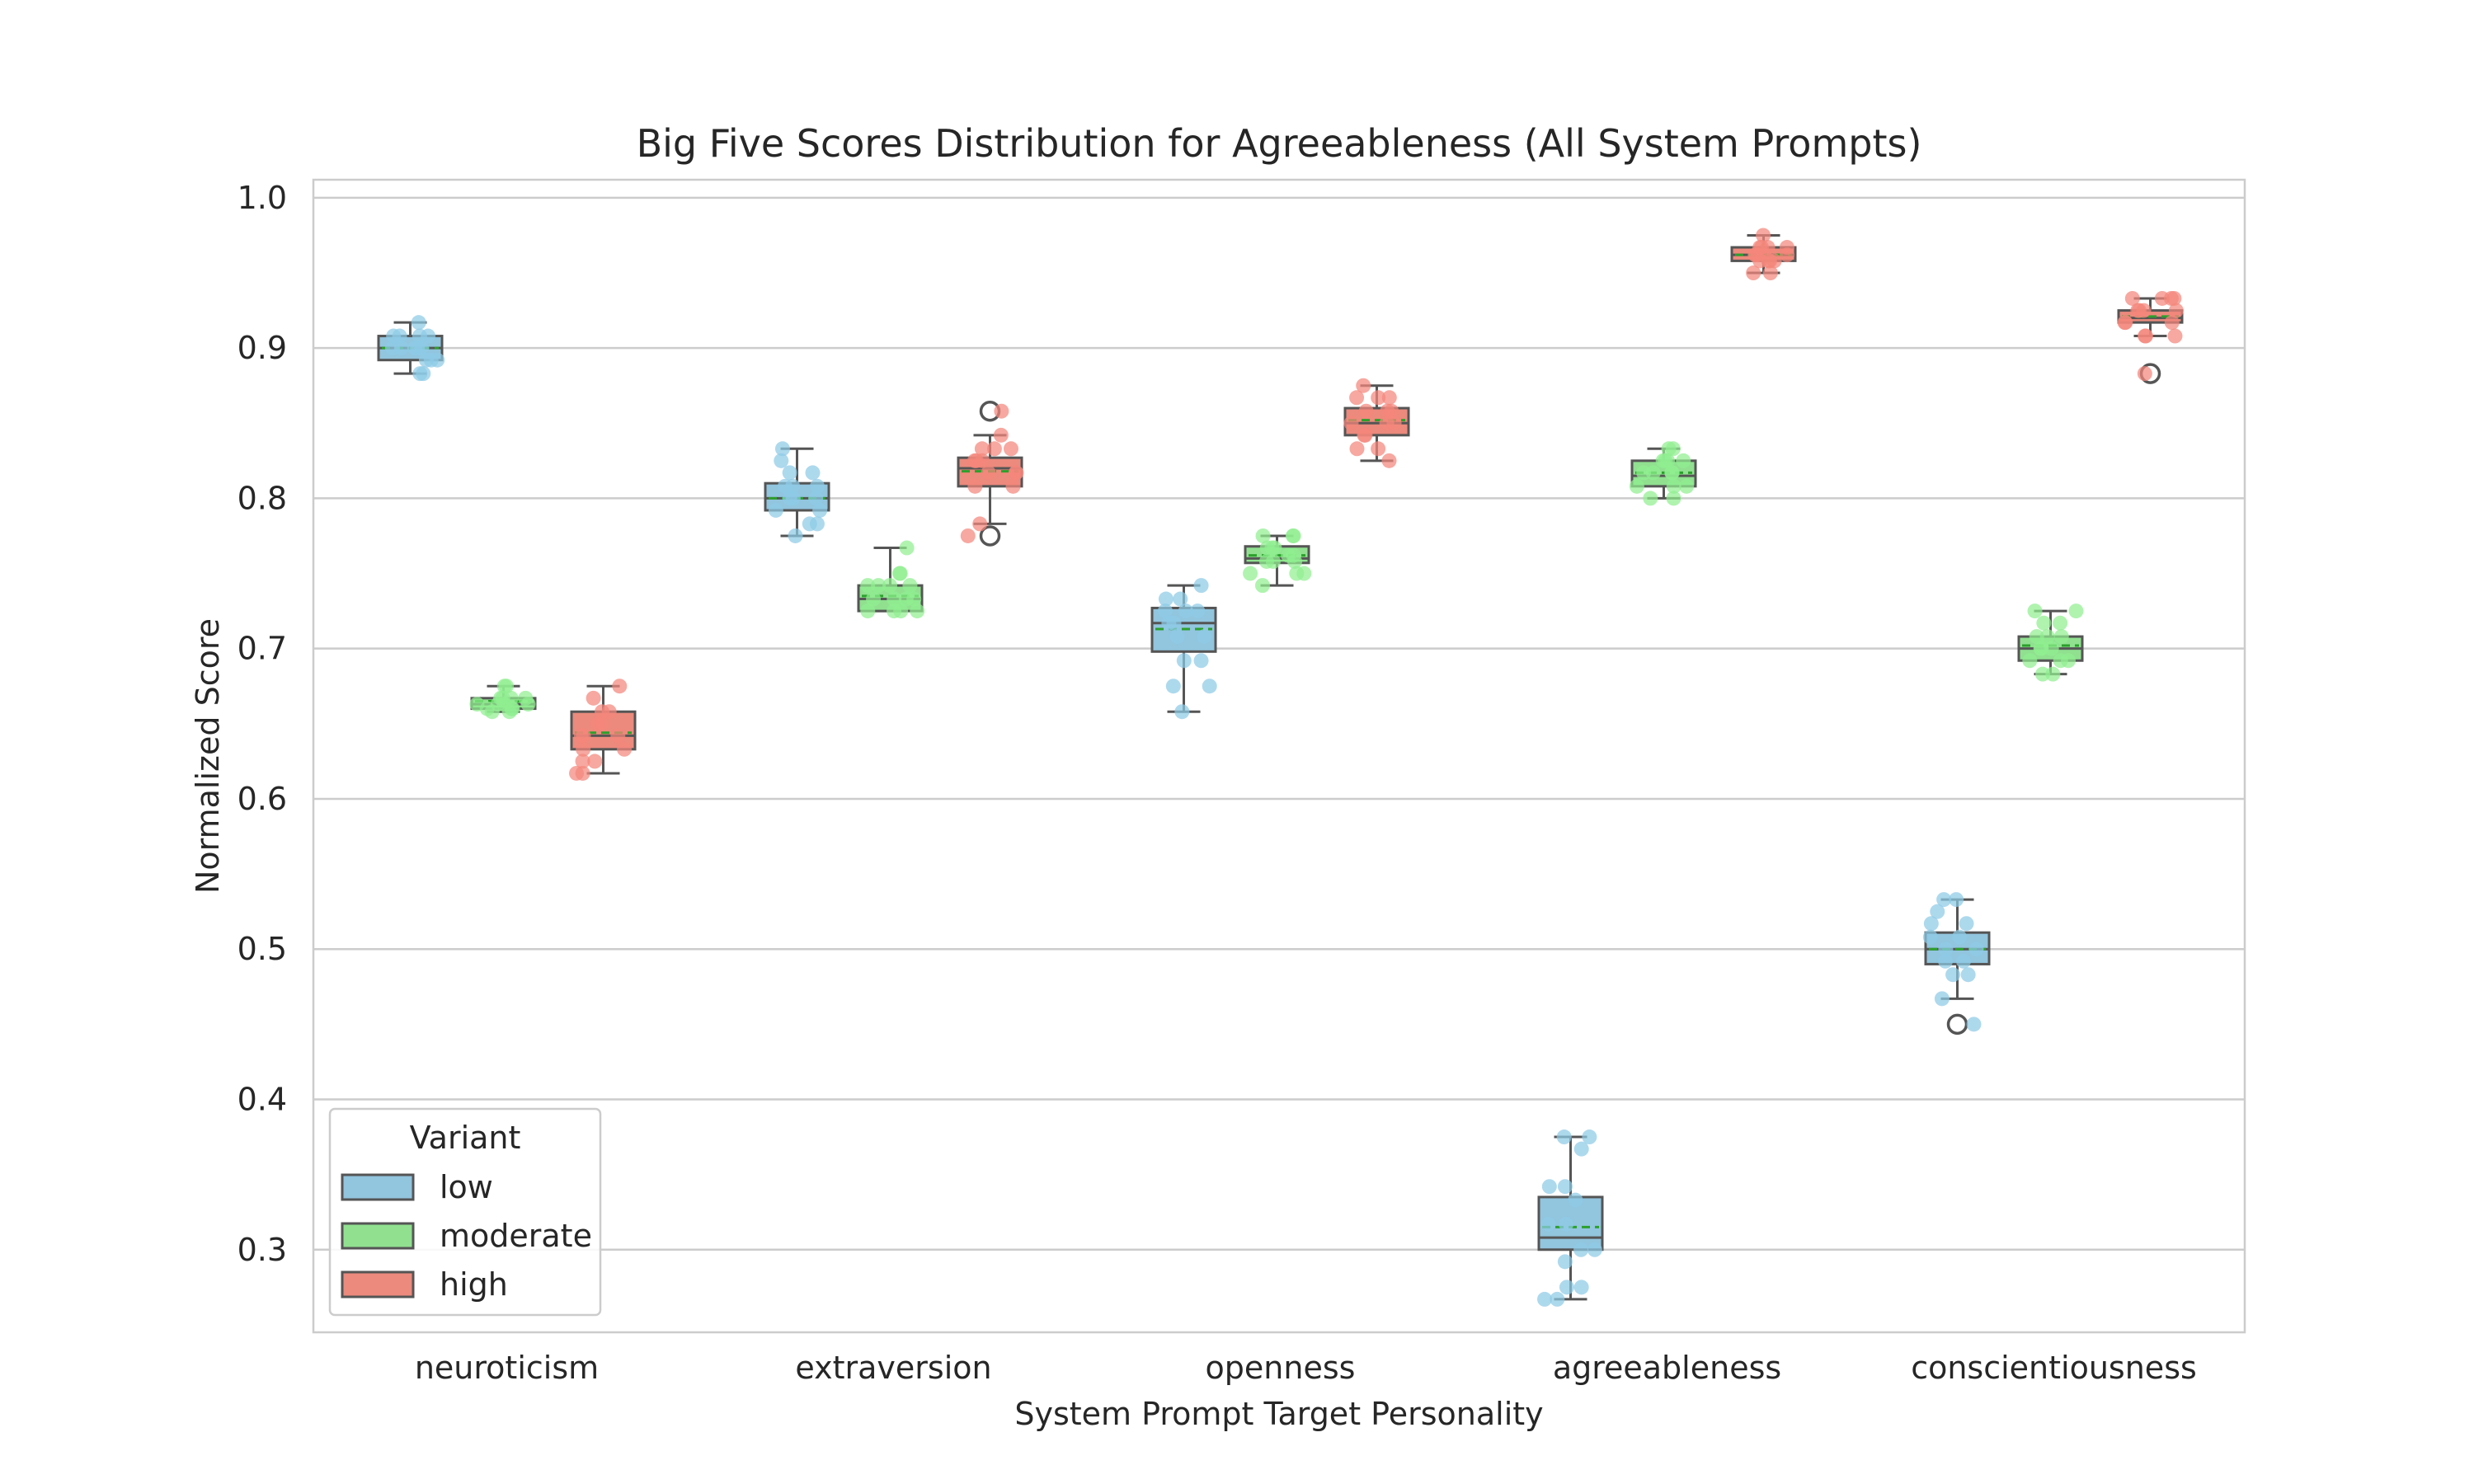  I want to click on box-group-high-neuroticism, so click(603, 730).